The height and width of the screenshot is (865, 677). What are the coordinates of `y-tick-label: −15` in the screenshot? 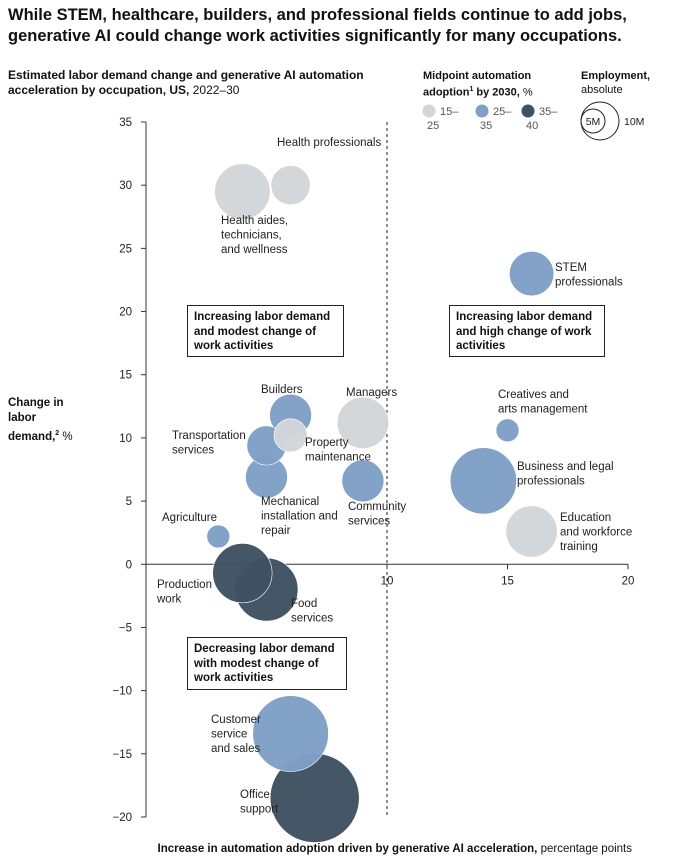 It's located at (122, 755).